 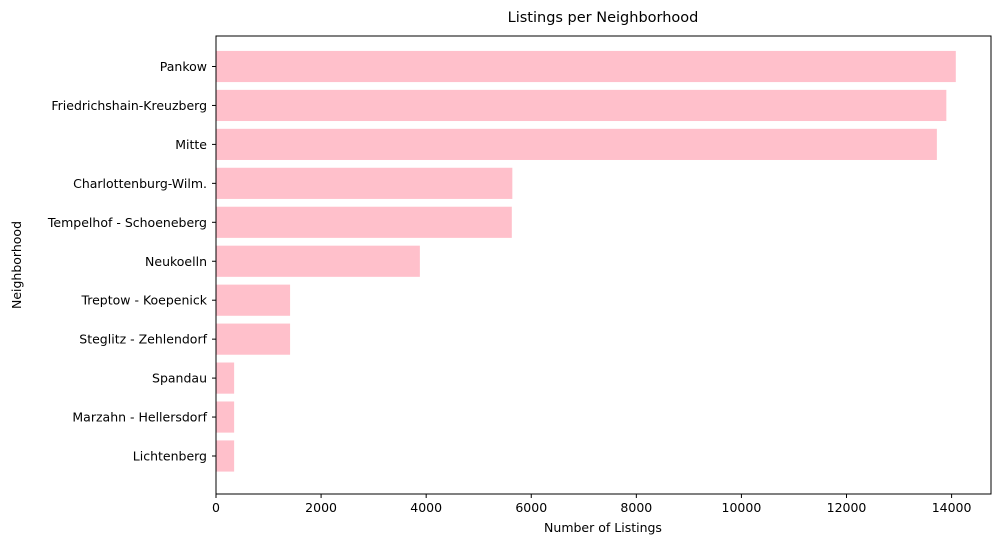 I want to click on chart-title: Listings per Neighborhood, so click(x=603, y=18).